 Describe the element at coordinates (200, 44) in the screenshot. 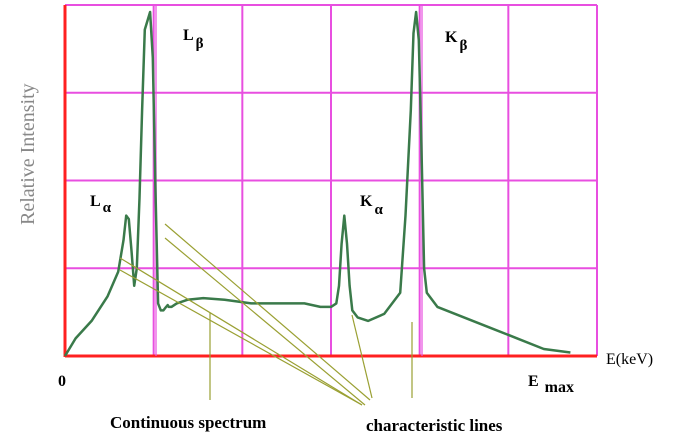

I see `peak-label-l-beta-sub: β` at that location.